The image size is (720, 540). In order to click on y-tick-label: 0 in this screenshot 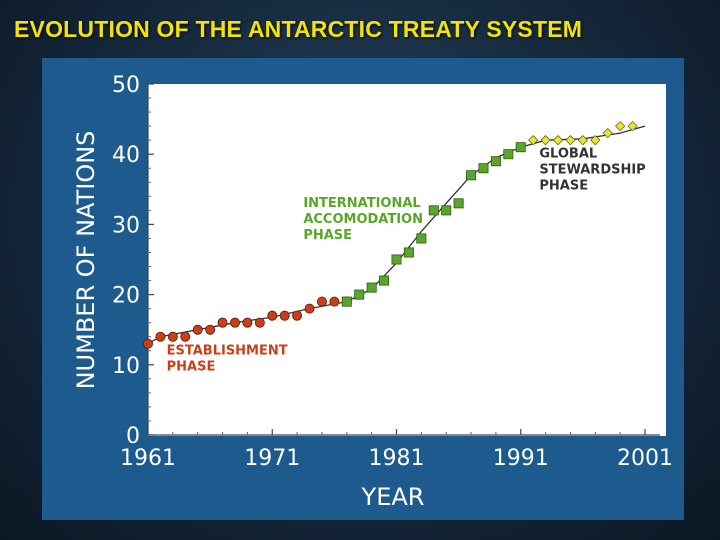, I will do `click(133, 436)`.